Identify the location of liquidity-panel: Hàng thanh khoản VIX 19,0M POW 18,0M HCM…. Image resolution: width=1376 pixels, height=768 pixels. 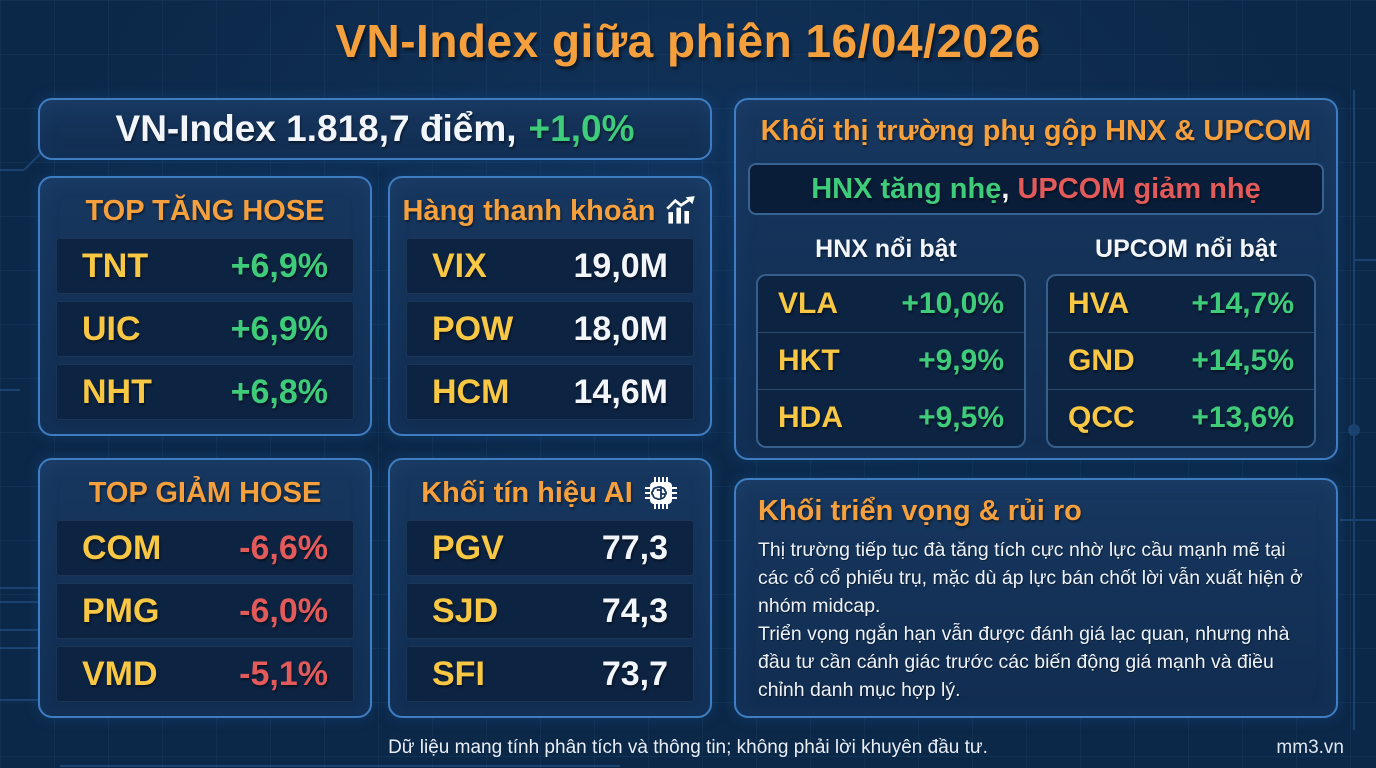
(550, 306).